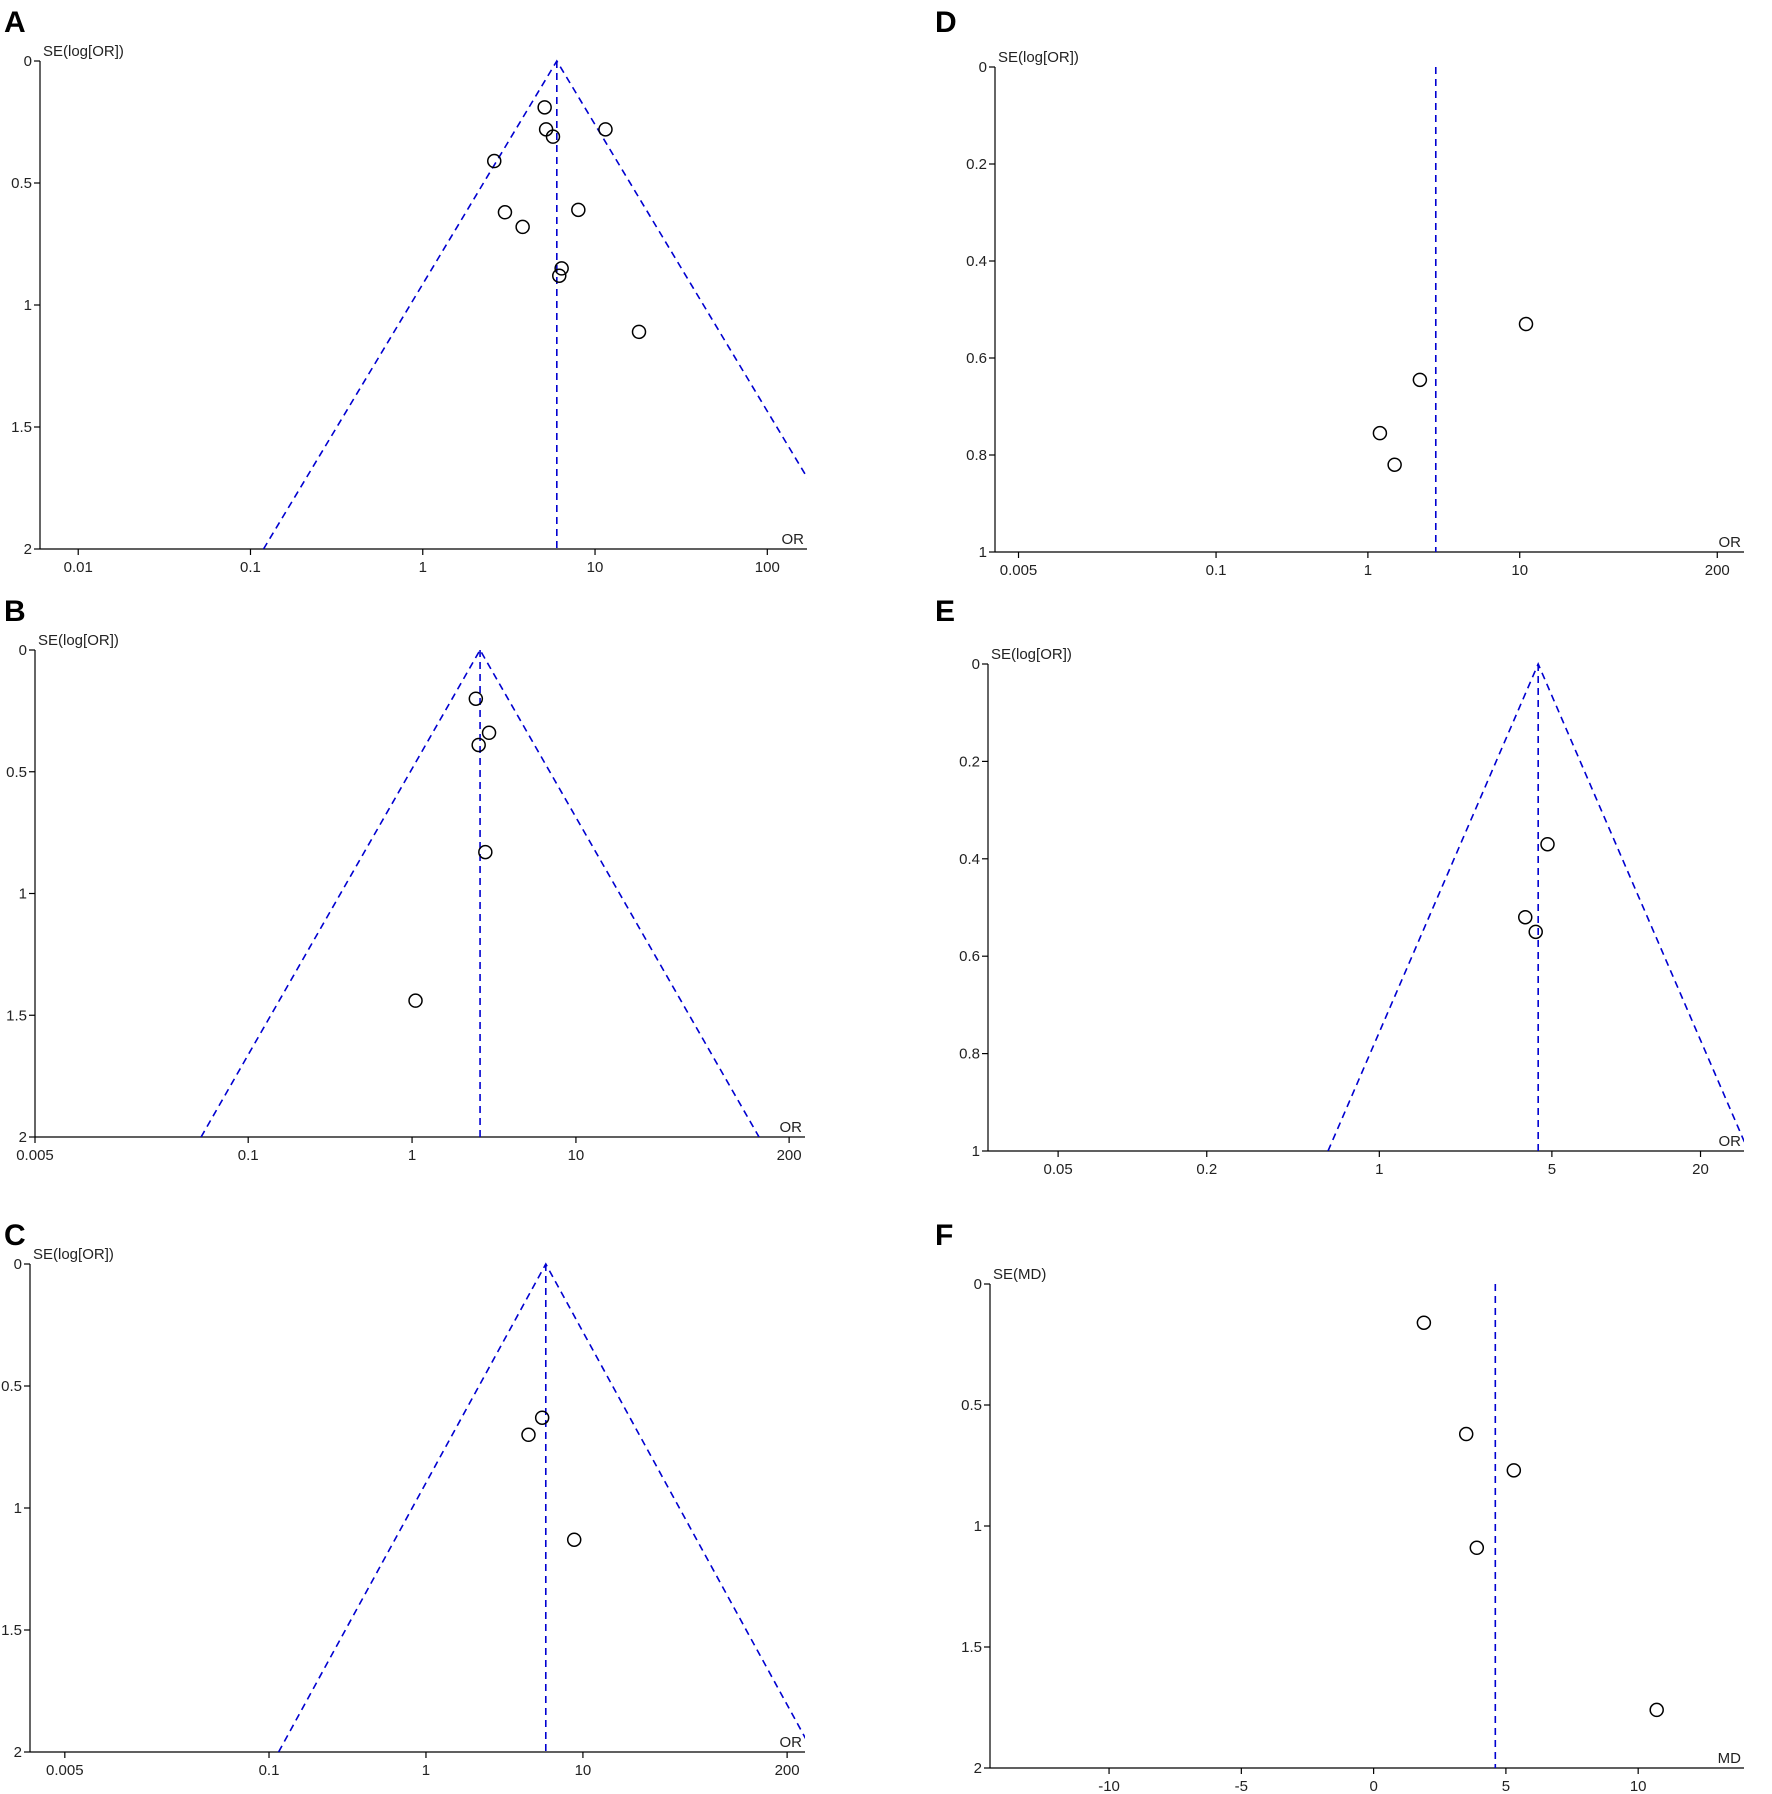 The image size is (1772, 1794). Describe the element at coordinates (1700, 1169) in the screenshot. I see `x-tick-label: 20` at that location.